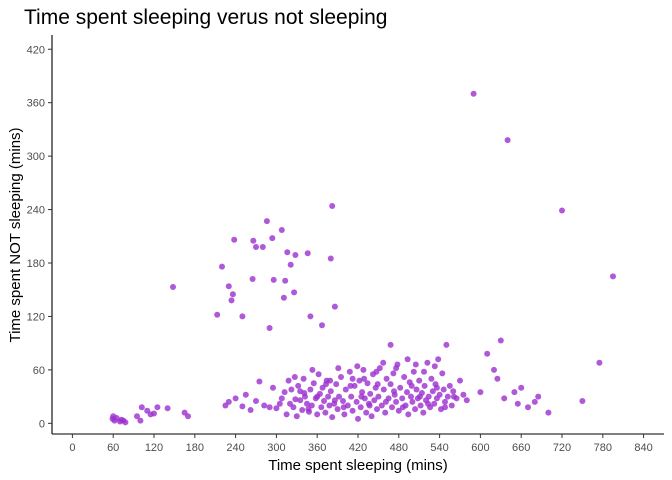  What do you see at coordinates (15, 234) in the screenshot?
I see `y-axis-title: Time spent NOT sleeping (mins)` at bounding box center [15, 234].